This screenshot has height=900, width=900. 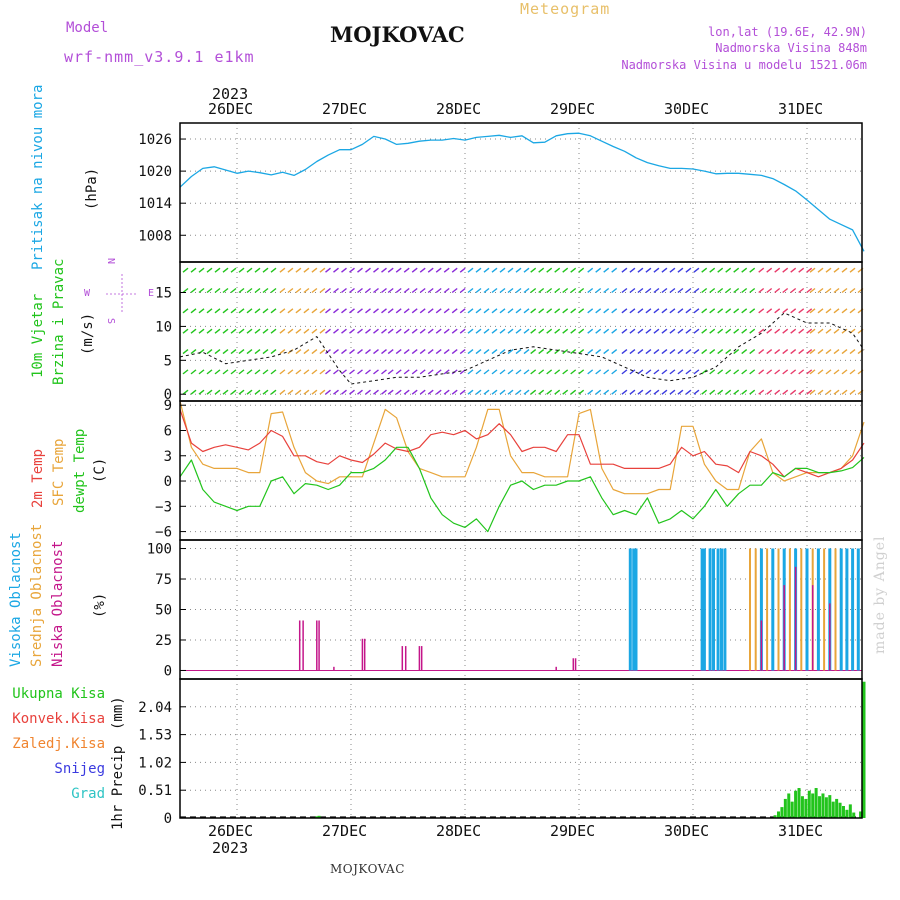 I want to click on cloud-axis-label: Niska Oblacnost, so click(x=58, y=603).